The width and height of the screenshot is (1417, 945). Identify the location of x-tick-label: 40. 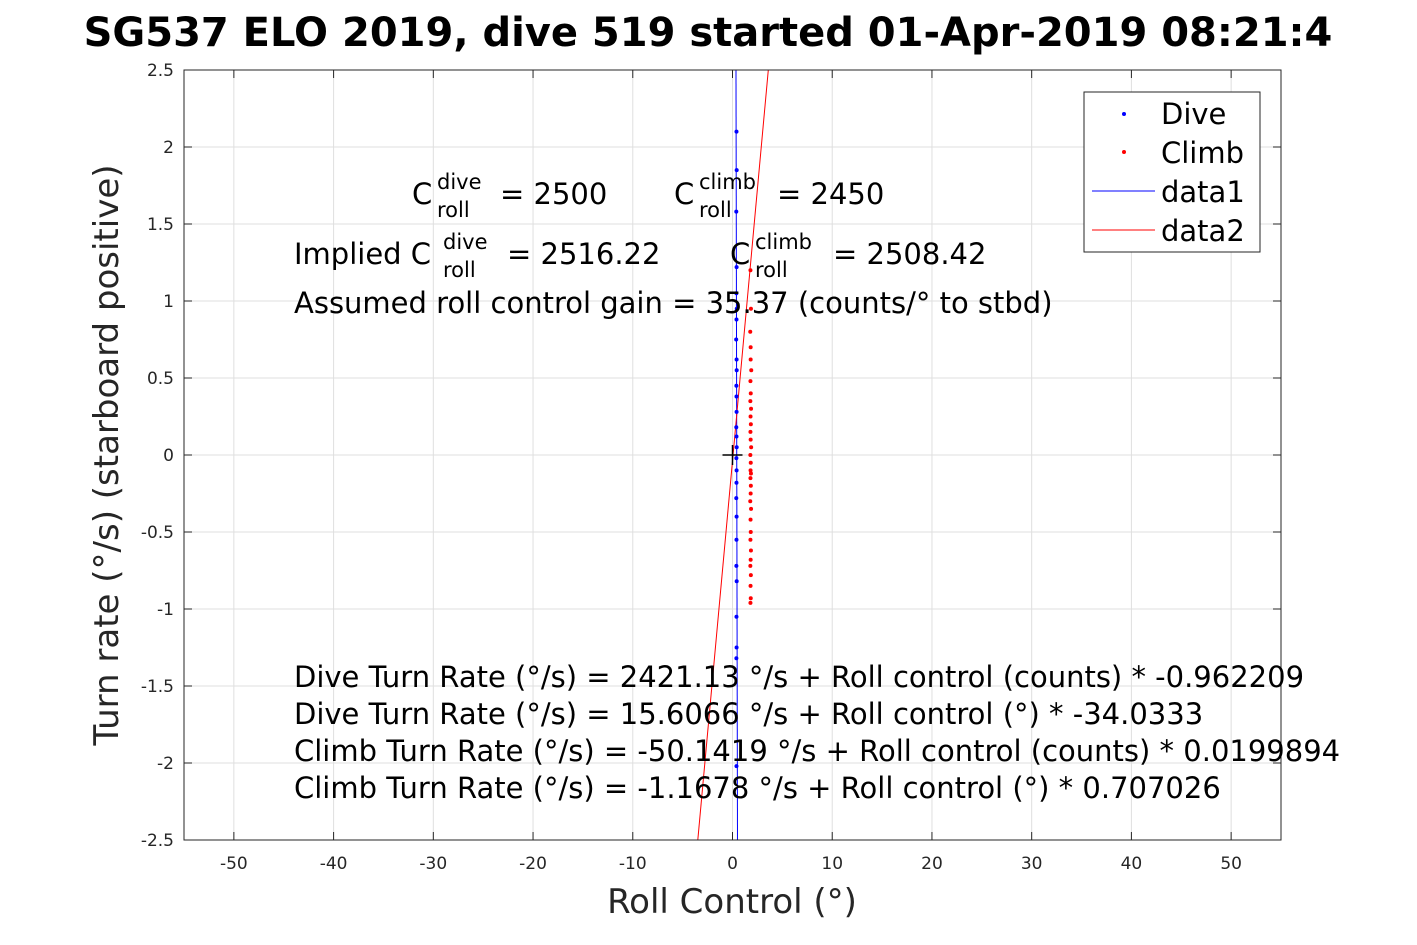
(1132, 864).